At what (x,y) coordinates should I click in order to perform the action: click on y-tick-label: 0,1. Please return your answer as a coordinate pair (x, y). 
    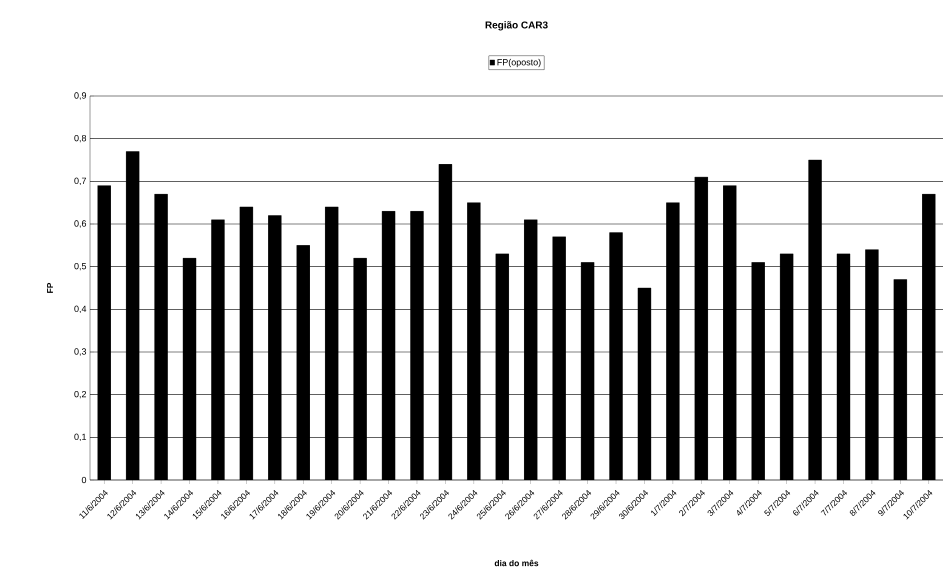
    Looking at the image, I should click on (80, 438).